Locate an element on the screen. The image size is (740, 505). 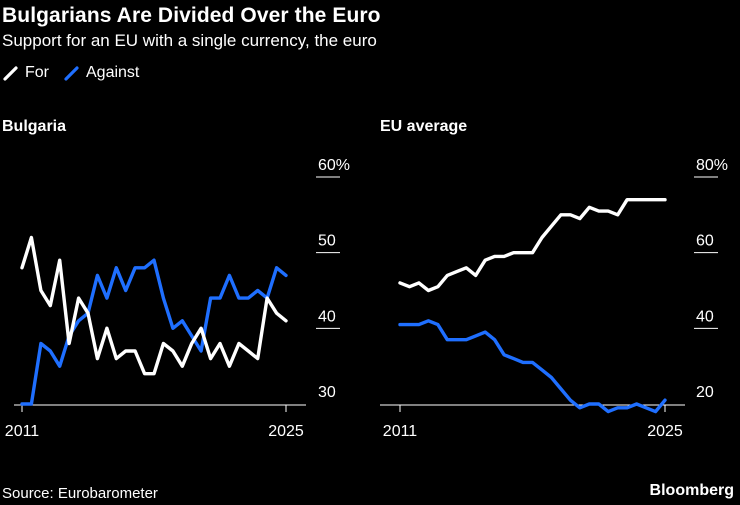
legend-label-for: For is located at coordinates (37, 72).